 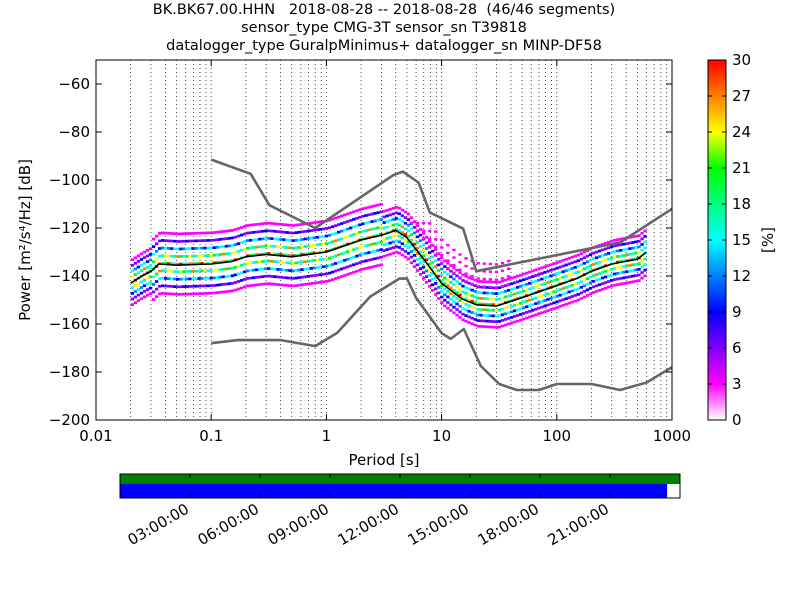 I want to click on time-tick-label: 12:00:00, so click(x=368, y=524).